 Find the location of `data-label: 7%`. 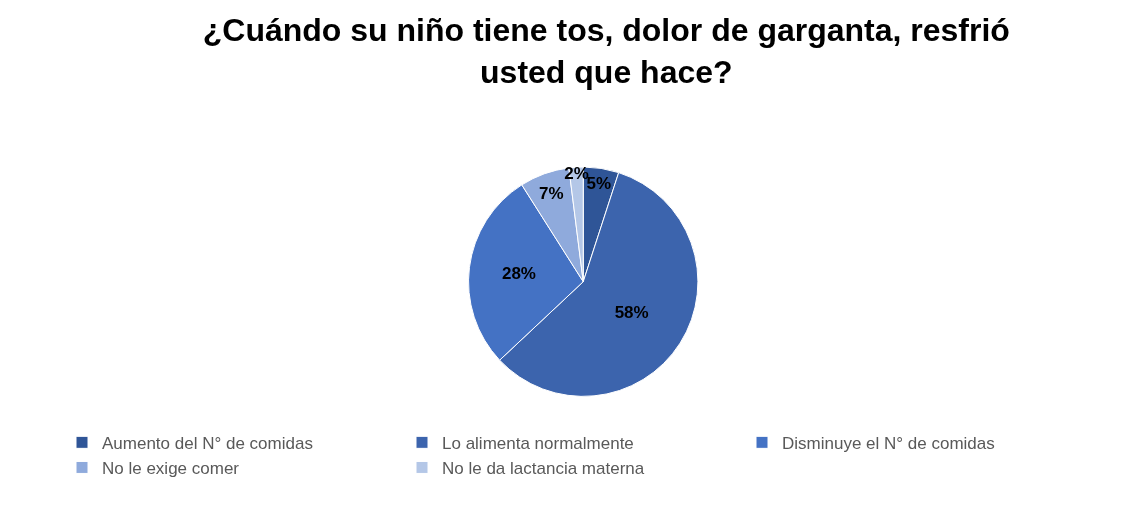

data-label: 7% is located at coordinates (551, 193).